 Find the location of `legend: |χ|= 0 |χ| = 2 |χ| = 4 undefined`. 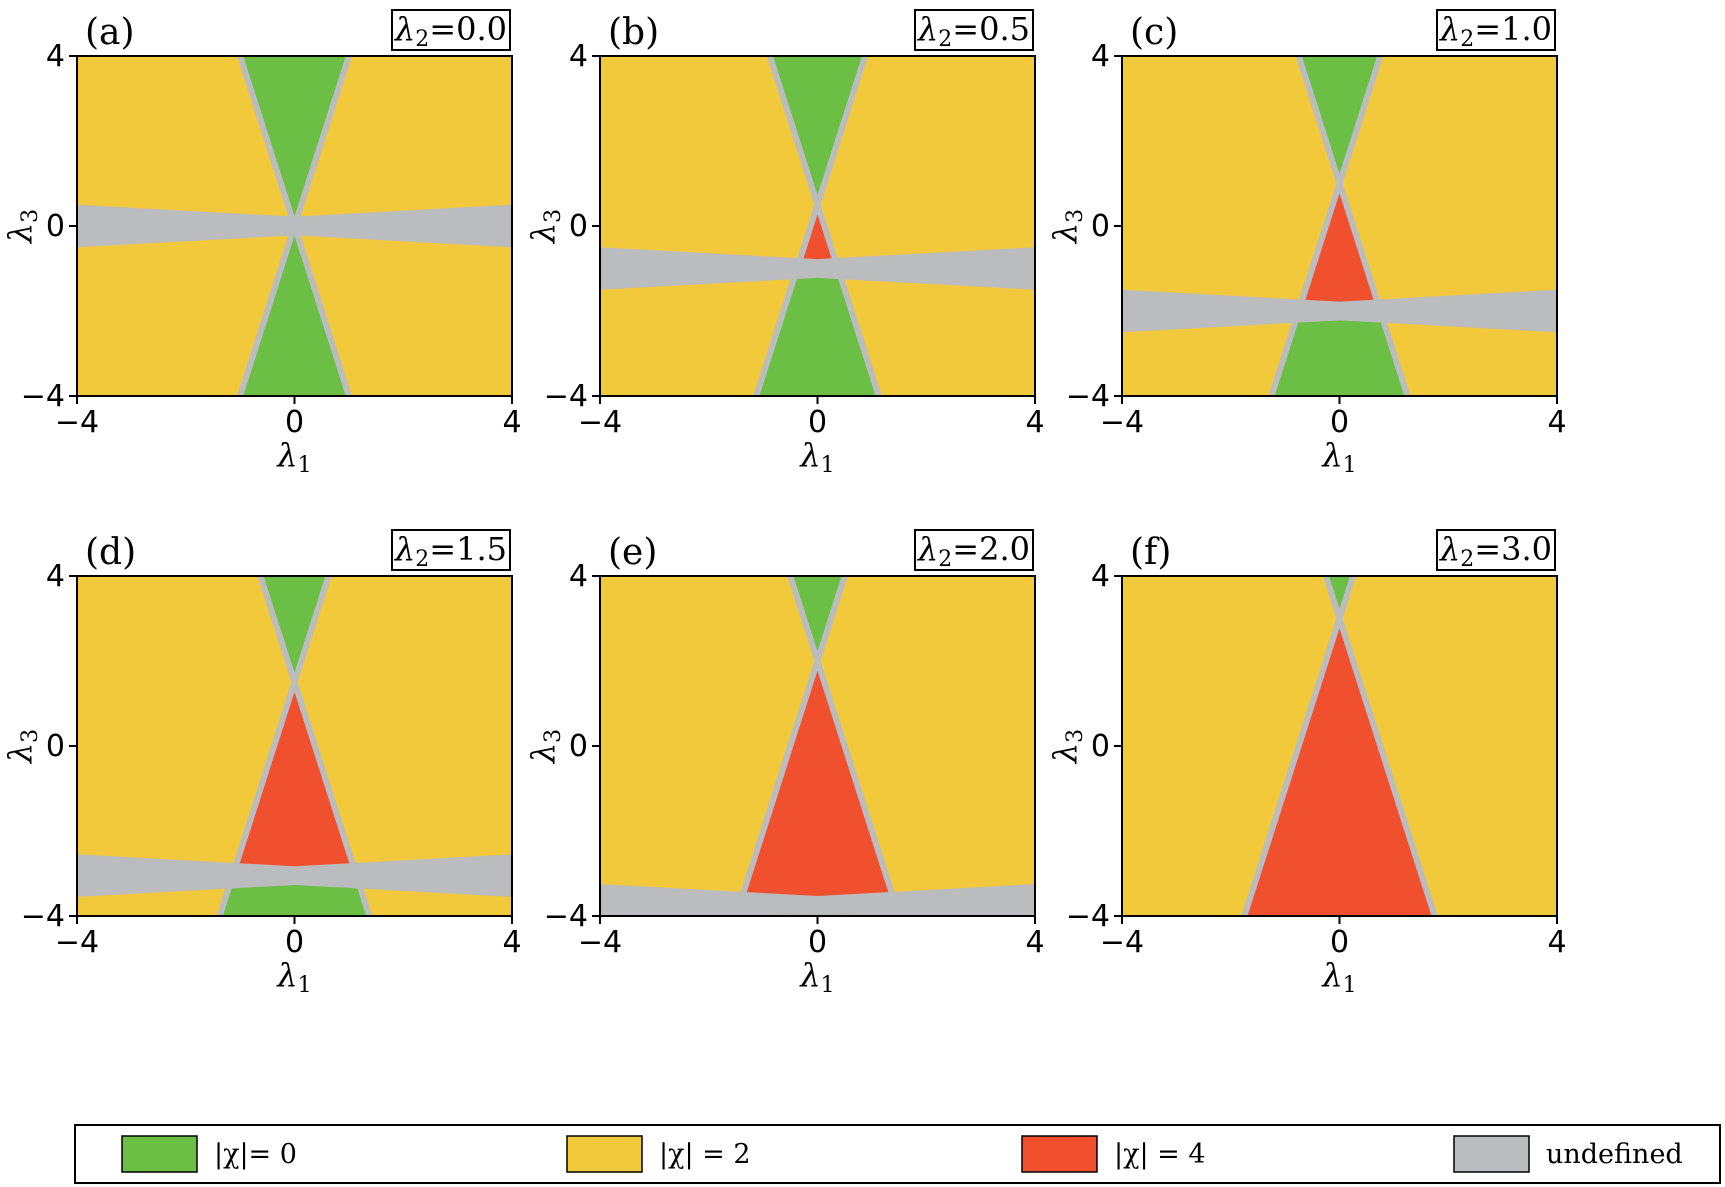

legend: |χ|= 0 |χ| = 2 |χ| = 4 undefined is located at coordinates (897, 1154).